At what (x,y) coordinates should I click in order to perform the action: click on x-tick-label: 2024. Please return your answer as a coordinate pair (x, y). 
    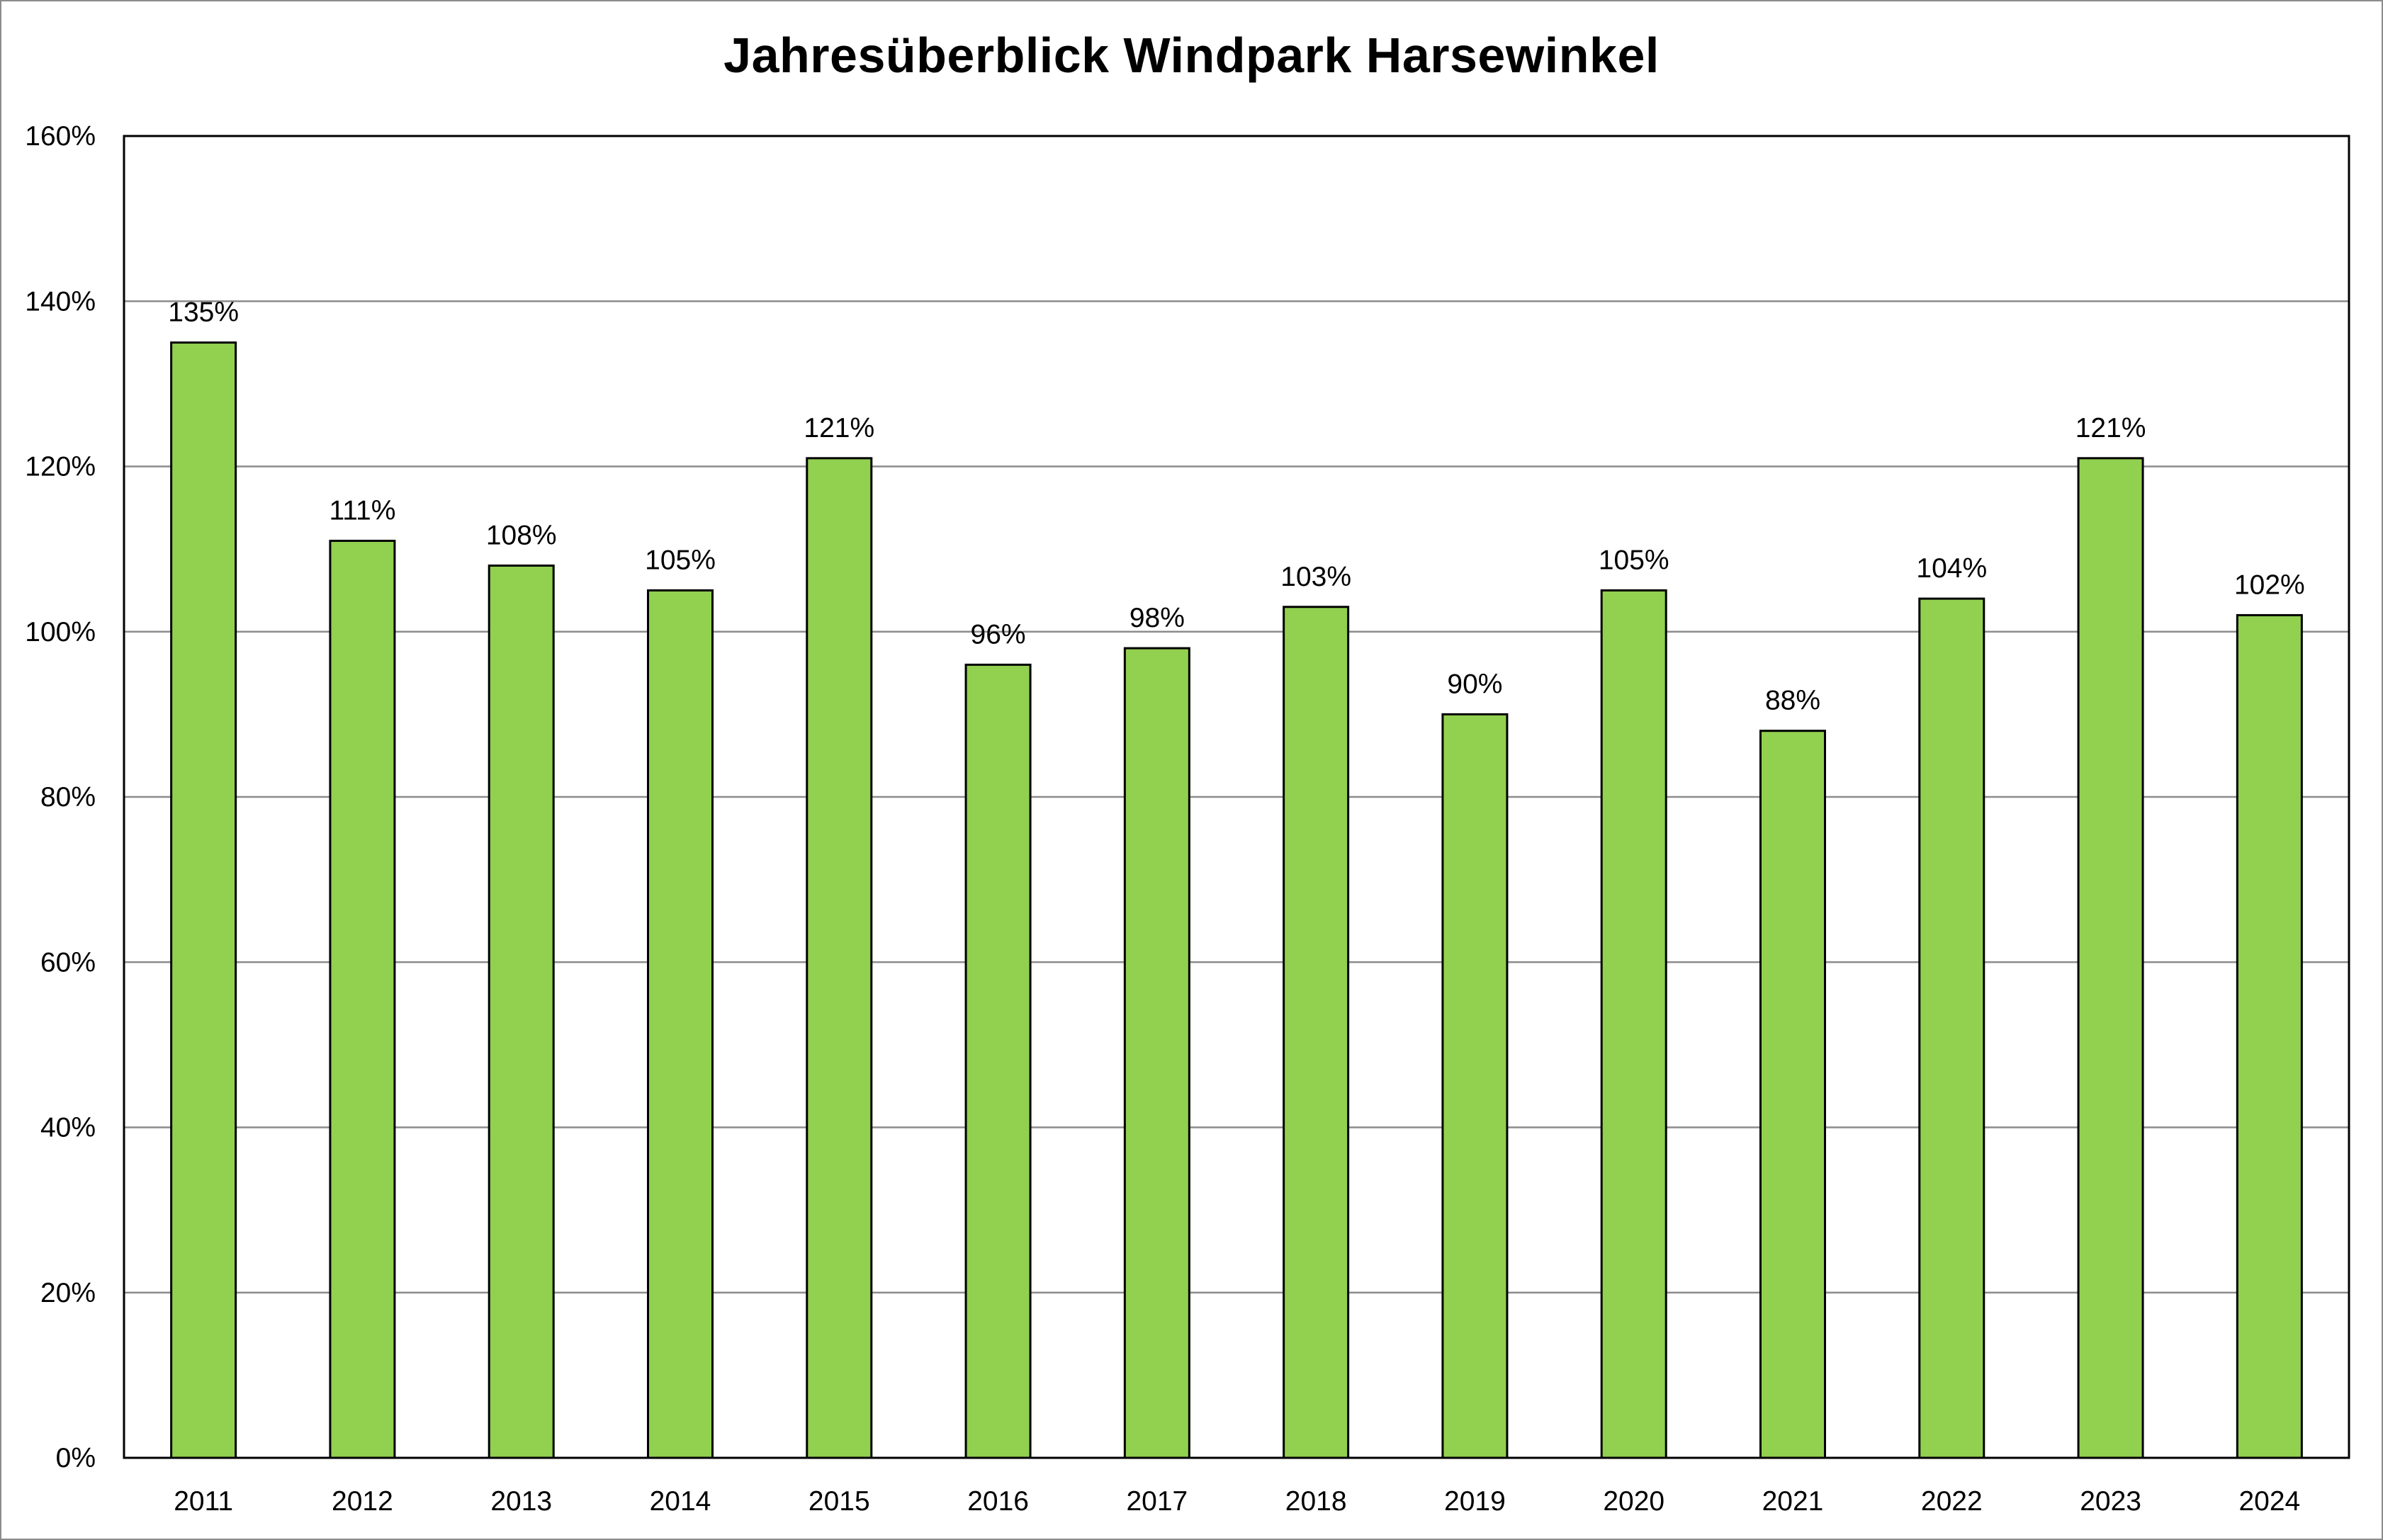
    Looking at the image, I should click on (2269, 1501).